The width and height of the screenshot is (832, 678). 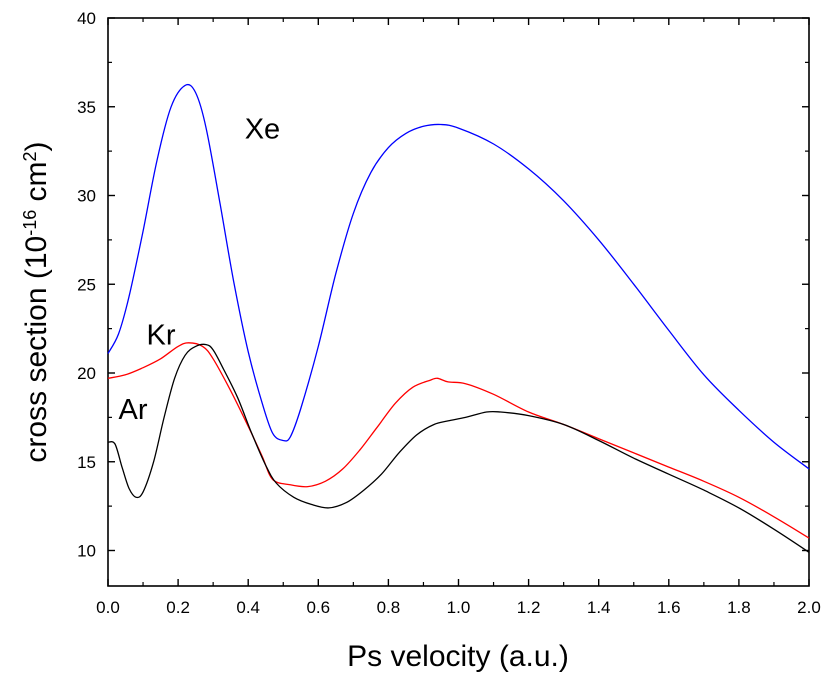 I want to click on x-tick-label: 2.0, so click(x=809, y=607).